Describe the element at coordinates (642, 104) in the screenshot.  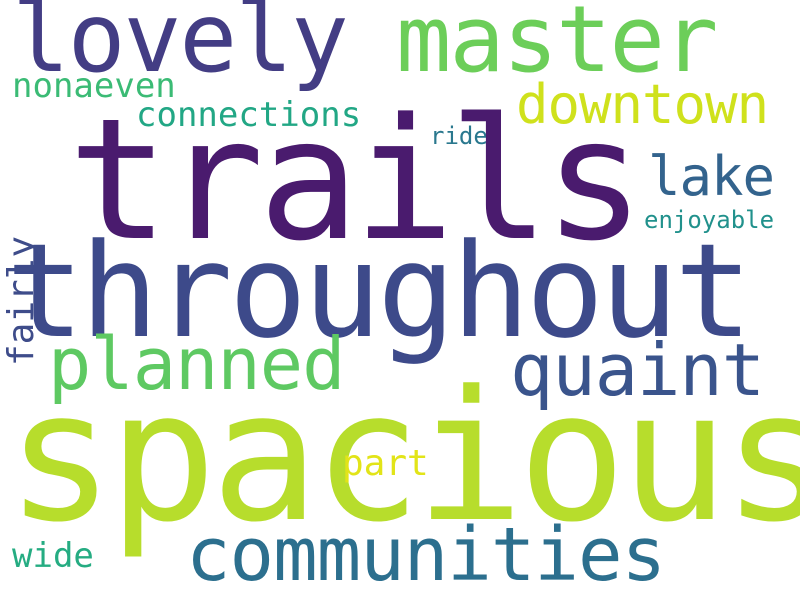
I see `word-downtown: downtown` at that location.